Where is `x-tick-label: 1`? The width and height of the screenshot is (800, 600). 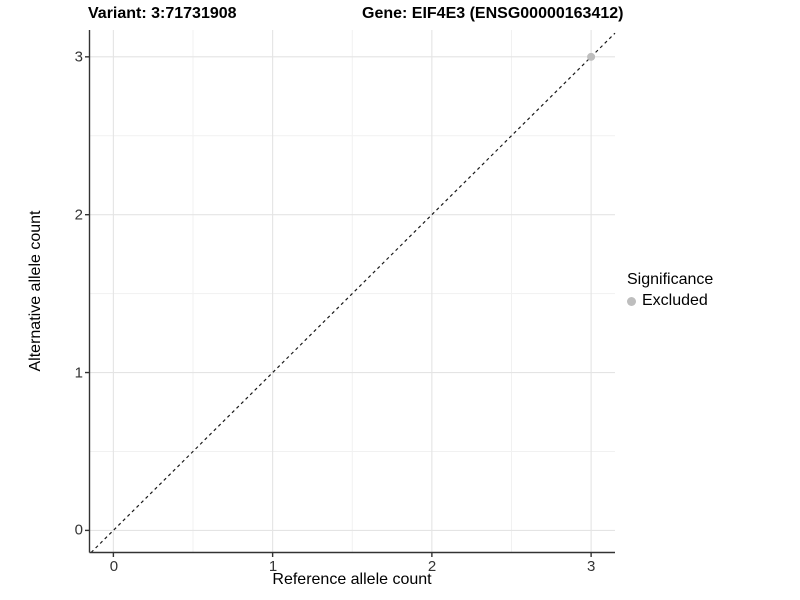
x-tick-label: 1 is located at coordinates (273, 566).